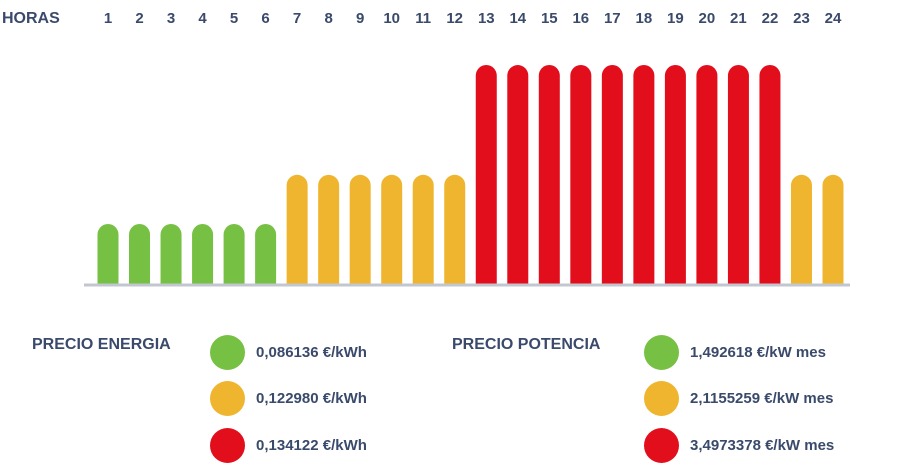 This screenshot has width=905, height=470. Describe the element at coordinates (311, 352) in the screenshot. I see `energy-price-value: 0,086136 €/kWh` at that location.